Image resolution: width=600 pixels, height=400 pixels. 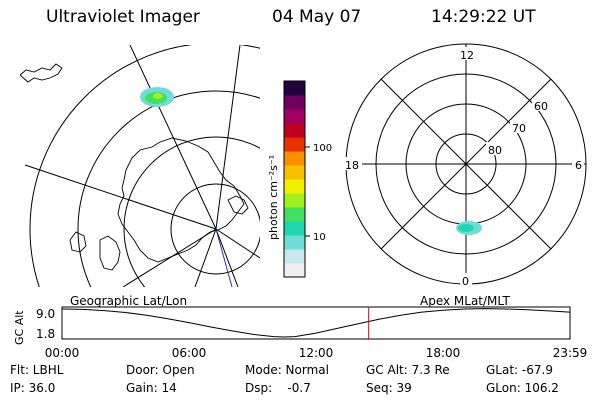 What do you see at coordinates (37, 370) in the screenshot?
I see `filter-info: Flt: LBHL` at bounding box center [37, 370].